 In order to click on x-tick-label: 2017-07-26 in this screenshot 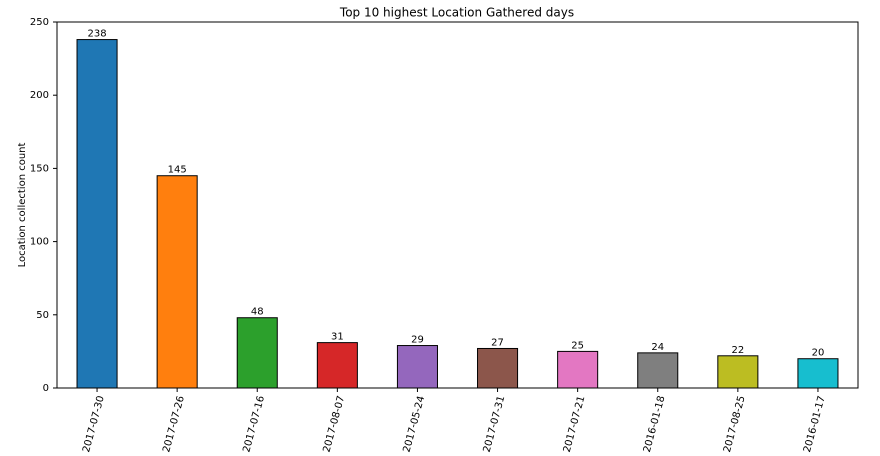, I will do `click(174, 424)`.